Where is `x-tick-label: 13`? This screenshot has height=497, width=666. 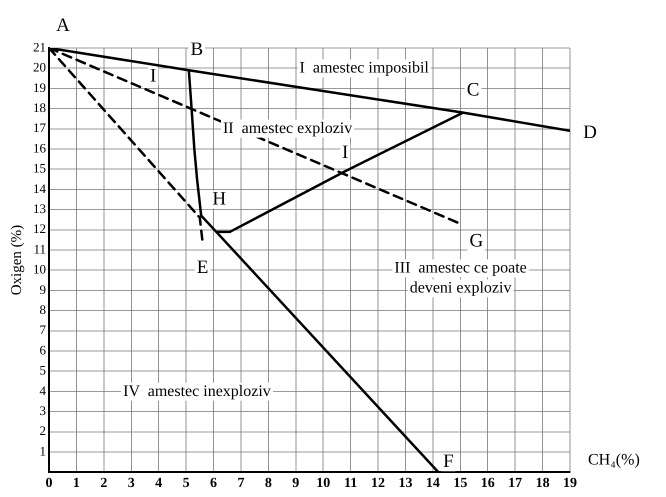
x-tick-label: 13 is located at coordinates (405, 484).